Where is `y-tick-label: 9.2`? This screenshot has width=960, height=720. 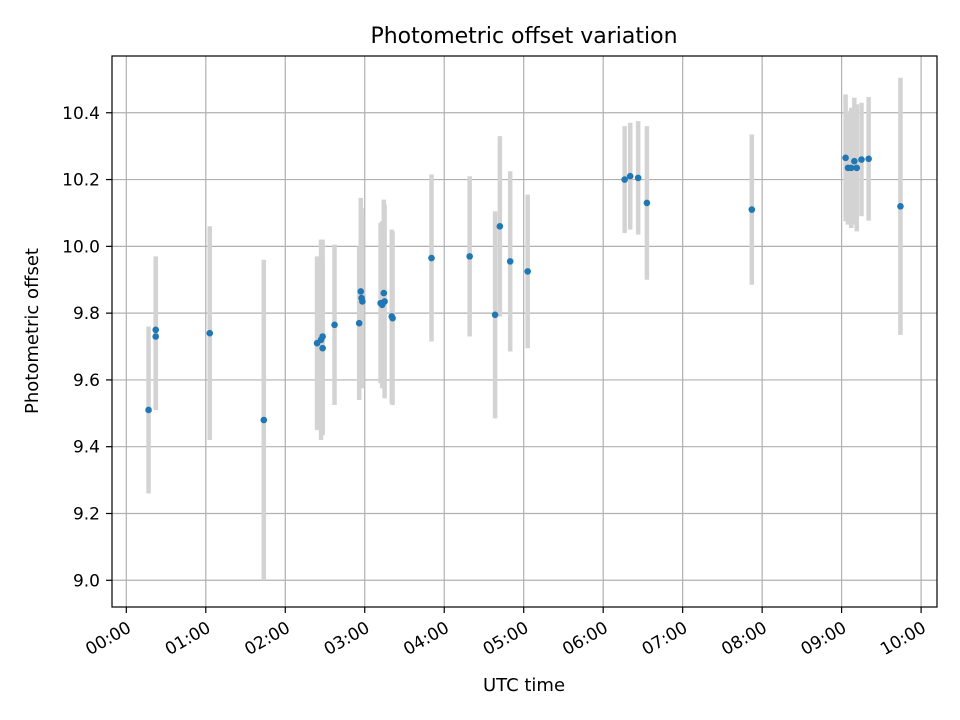 y-tick-label: 9.2 is located at coordinates (86, 514).